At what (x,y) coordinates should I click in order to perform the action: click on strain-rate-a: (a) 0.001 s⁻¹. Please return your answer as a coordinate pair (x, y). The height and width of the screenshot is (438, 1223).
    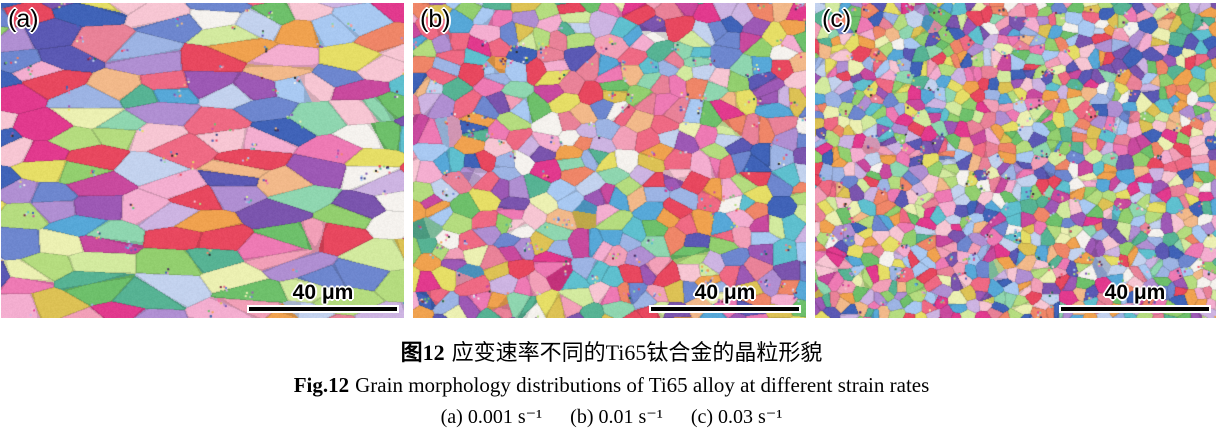
    Looking at the image, I should click on (491, 417).